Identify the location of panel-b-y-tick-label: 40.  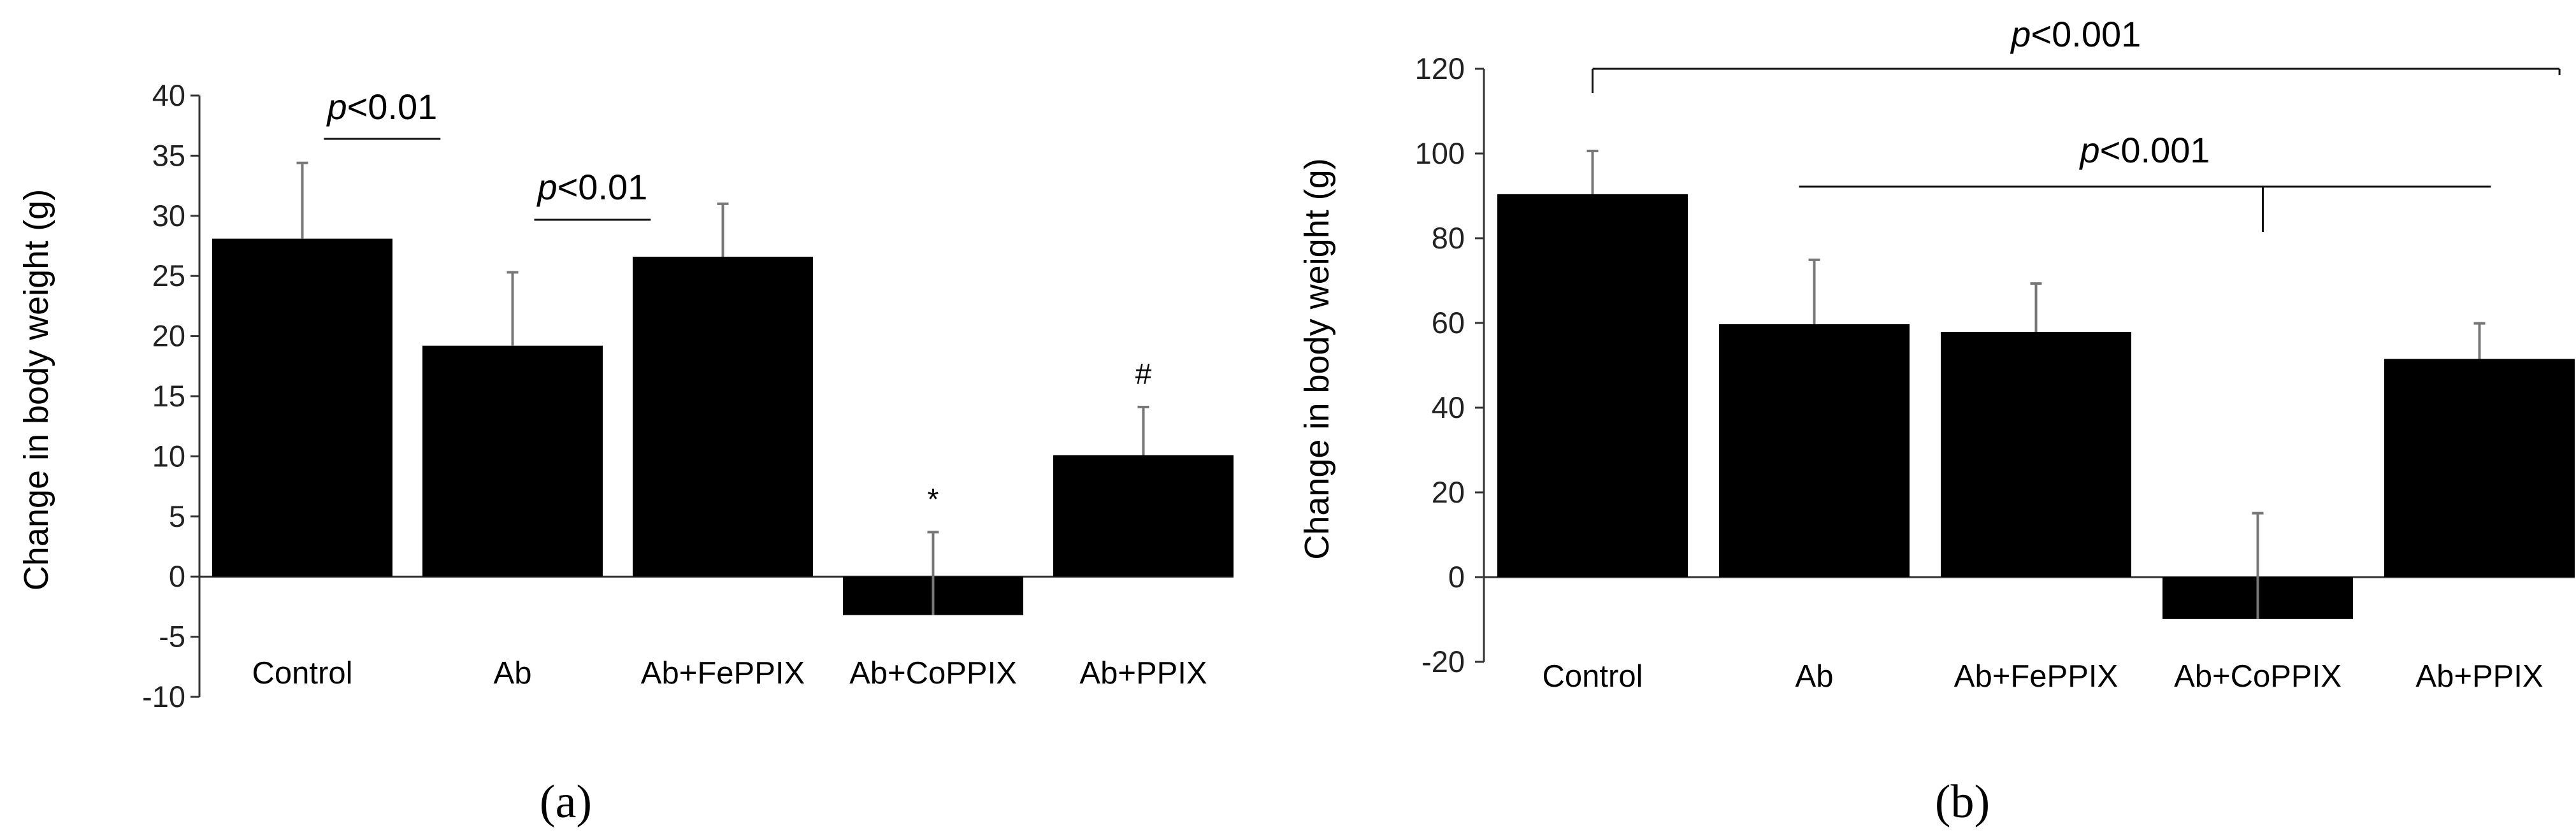
(1448, 407).